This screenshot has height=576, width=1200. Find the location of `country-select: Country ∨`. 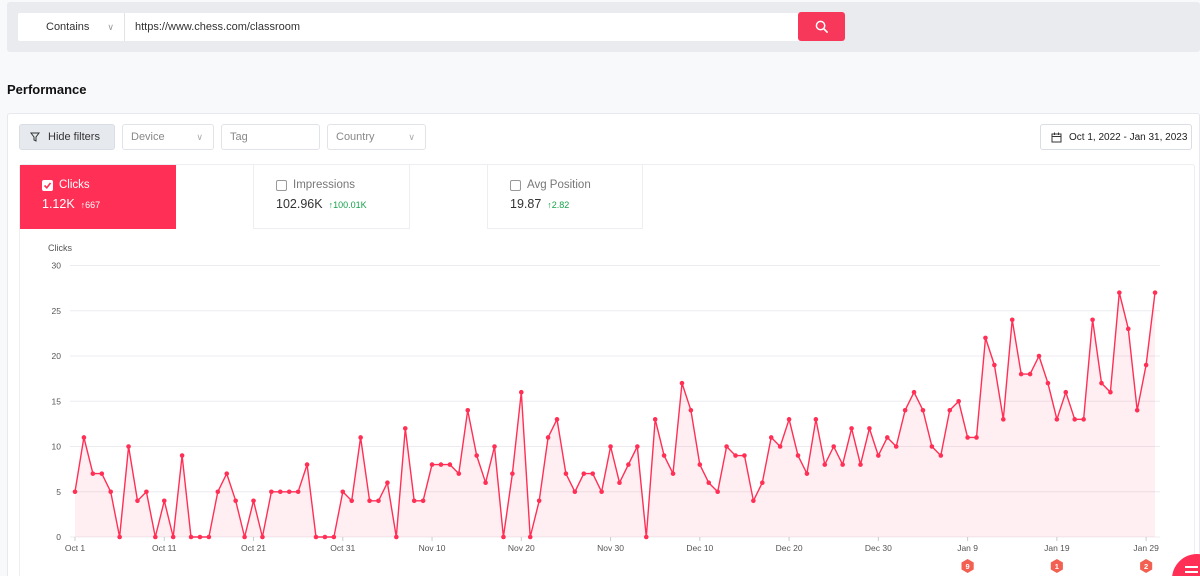

country-select: Country ∨ is located at coordinates (376, 137).